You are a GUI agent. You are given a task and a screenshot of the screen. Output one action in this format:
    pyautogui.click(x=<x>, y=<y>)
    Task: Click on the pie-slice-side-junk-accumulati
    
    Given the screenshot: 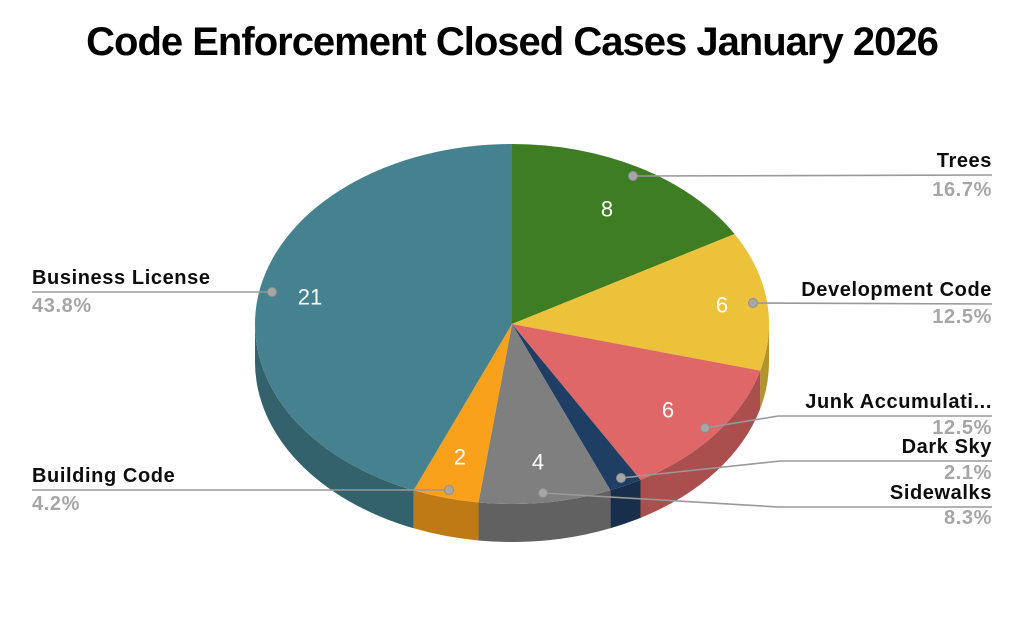 What is the action you would take?
    pyautogui.click(x=700, y=444)
    